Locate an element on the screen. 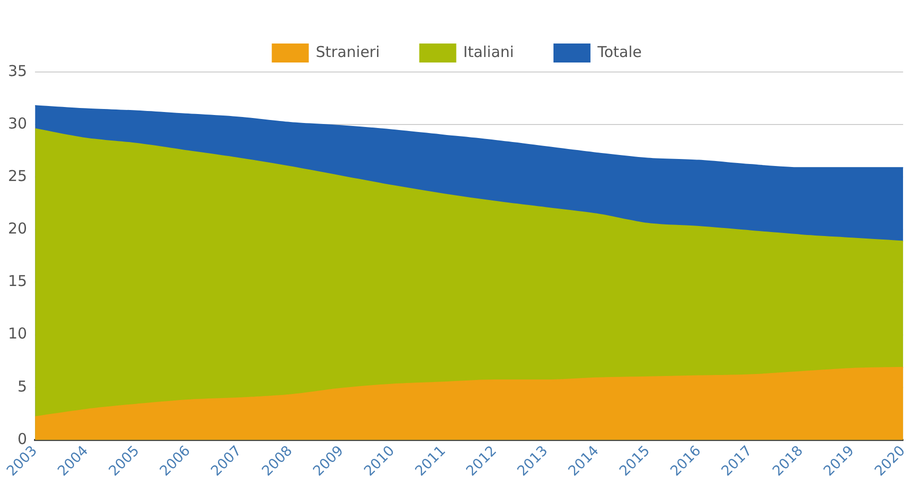 The width and height of the screenshot is (918, 487). y-tick-label: 20 is located at coordinates (18, 229).